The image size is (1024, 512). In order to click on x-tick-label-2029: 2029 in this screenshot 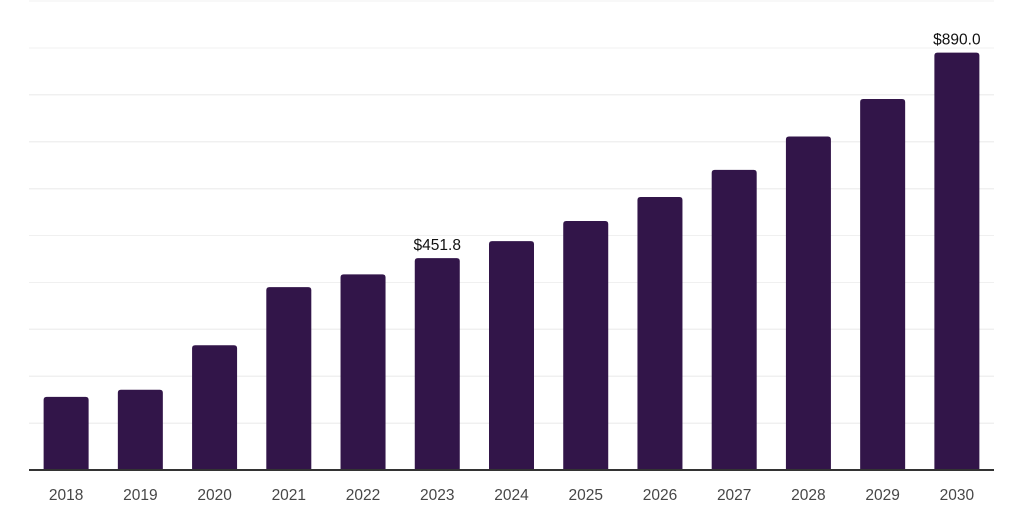, I will do `click(882, 495)`.